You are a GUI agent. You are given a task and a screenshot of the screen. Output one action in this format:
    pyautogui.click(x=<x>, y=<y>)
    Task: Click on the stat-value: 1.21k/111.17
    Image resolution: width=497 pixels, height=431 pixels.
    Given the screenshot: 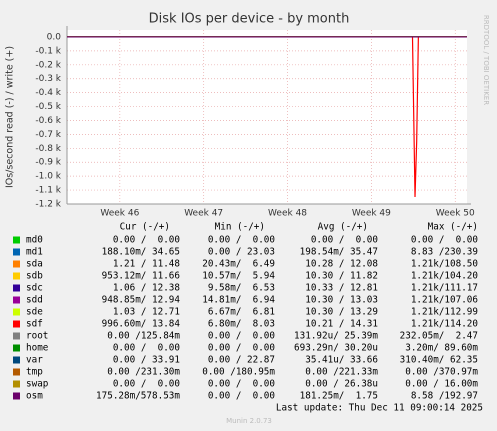 What is the action you would take?
    pyautogui.click(x=444, y=288)
    